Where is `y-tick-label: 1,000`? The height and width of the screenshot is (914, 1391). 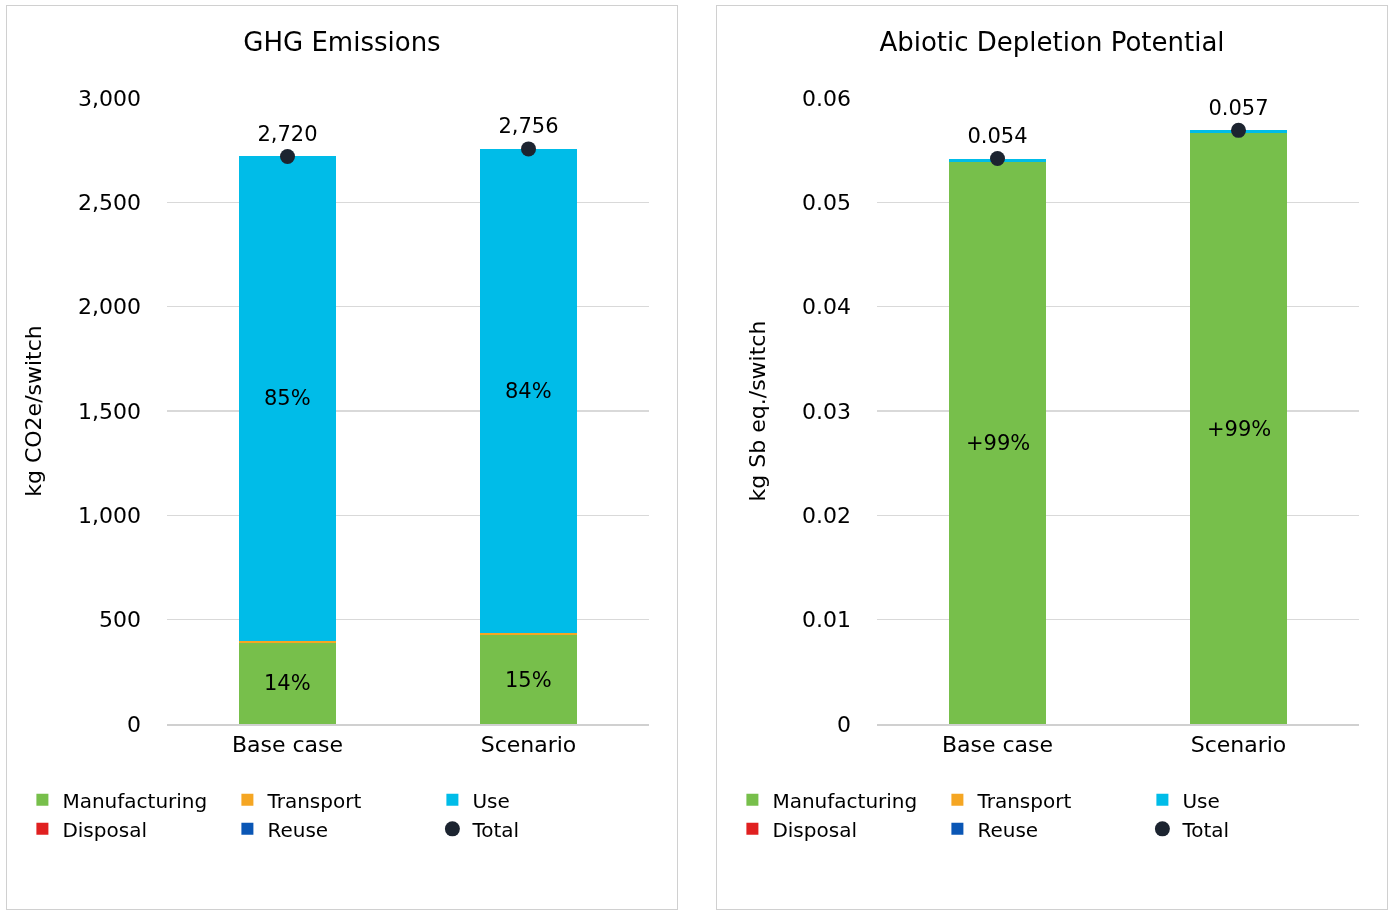
y-tick-label: 1,000 is located at coordinates (109, 516).